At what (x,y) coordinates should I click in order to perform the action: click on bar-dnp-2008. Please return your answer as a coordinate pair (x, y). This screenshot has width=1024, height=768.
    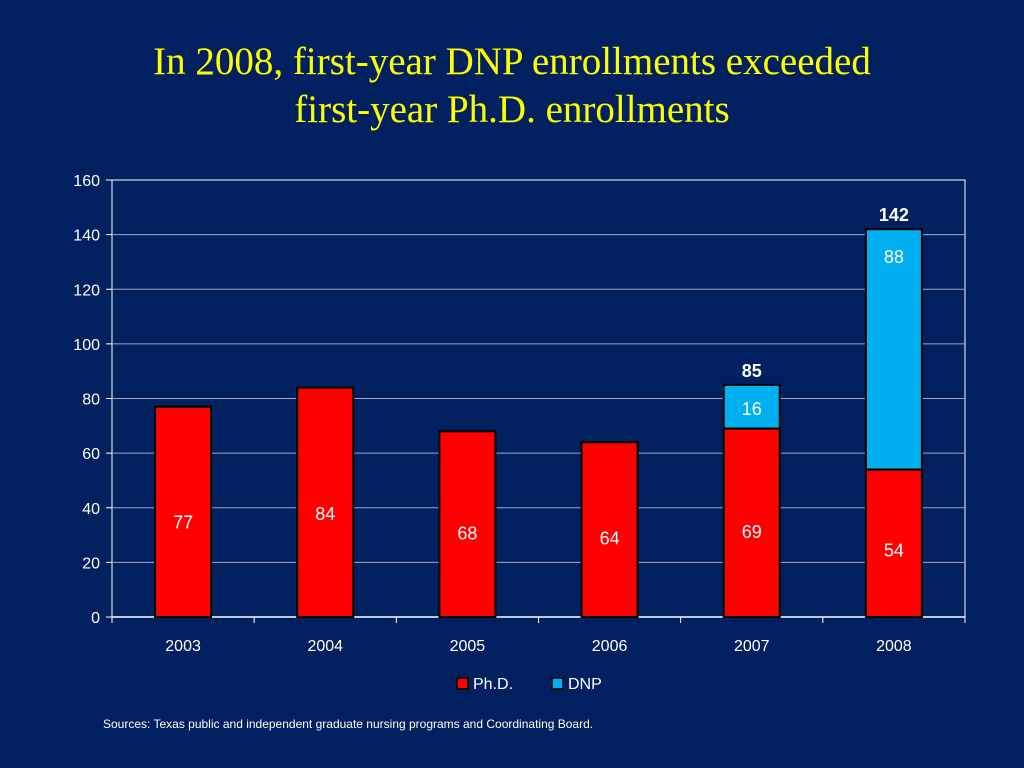
    Looking at the image, I should click on (893, 349).